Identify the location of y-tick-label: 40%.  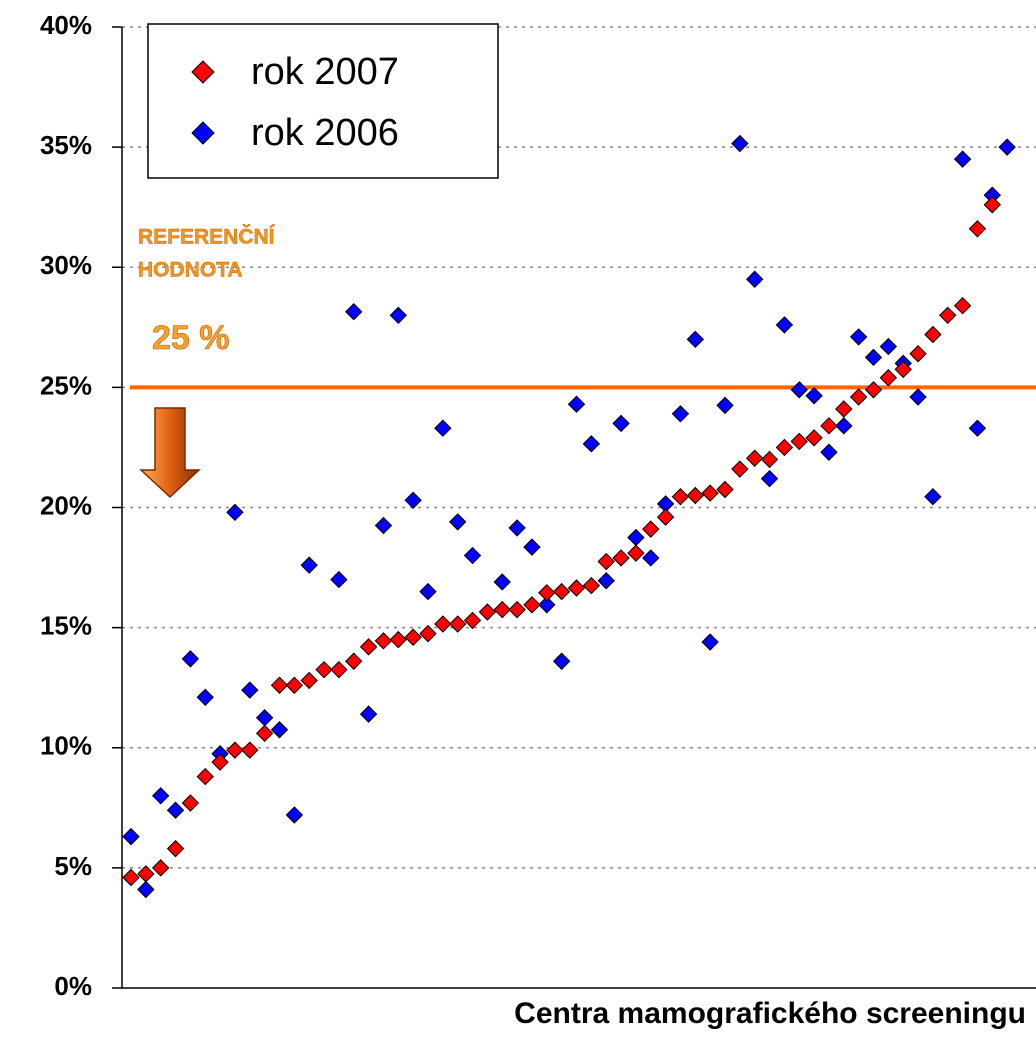
(66, 25).